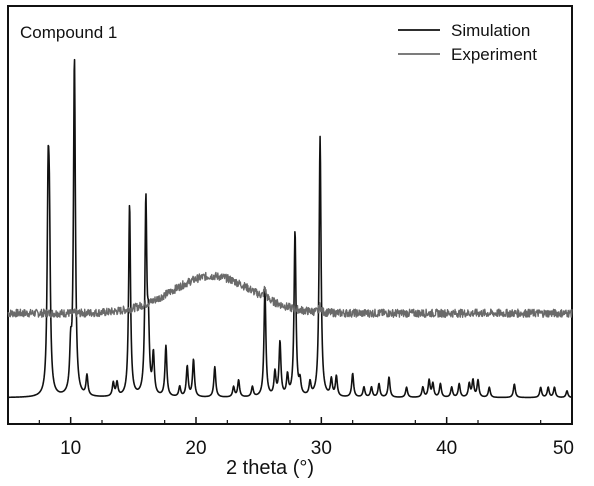 The width and height of the screenshot is (594, 486). What do you see at coordinates (195, 448) in the screenshot?
I see `x-tick-label: 20` at bounding box center [195, 448].